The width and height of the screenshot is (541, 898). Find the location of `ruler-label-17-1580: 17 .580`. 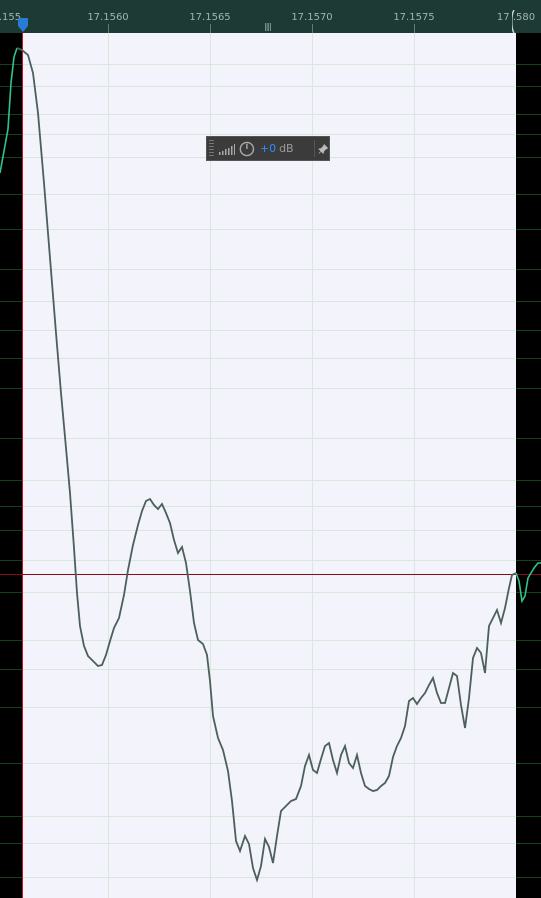

ruler-label-17-1580: 17 .580 is located at coordinates (516, 17).